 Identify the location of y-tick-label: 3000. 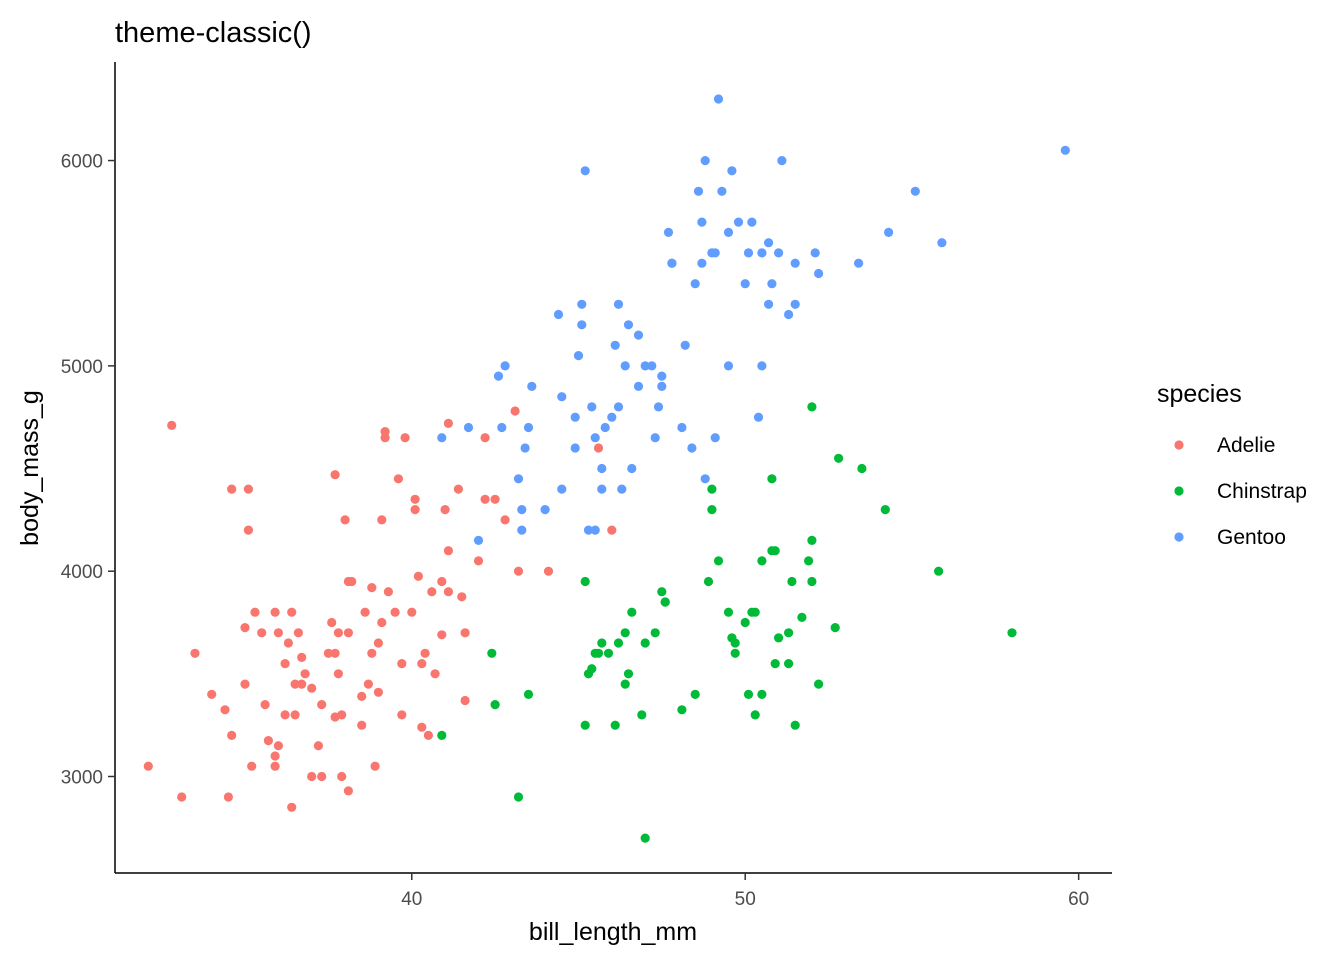
(82, 778).